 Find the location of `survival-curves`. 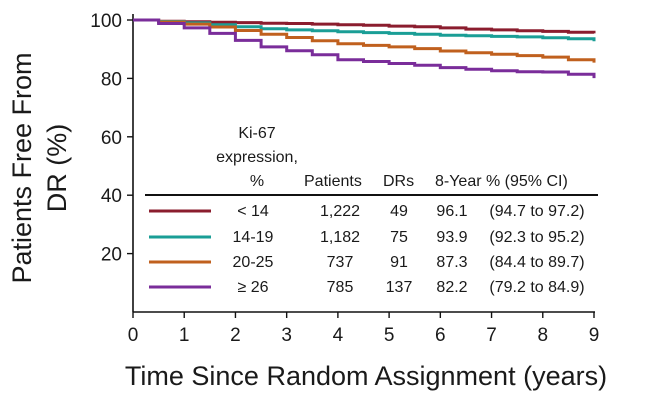

survival-curves is located at coordinates (364, 48).